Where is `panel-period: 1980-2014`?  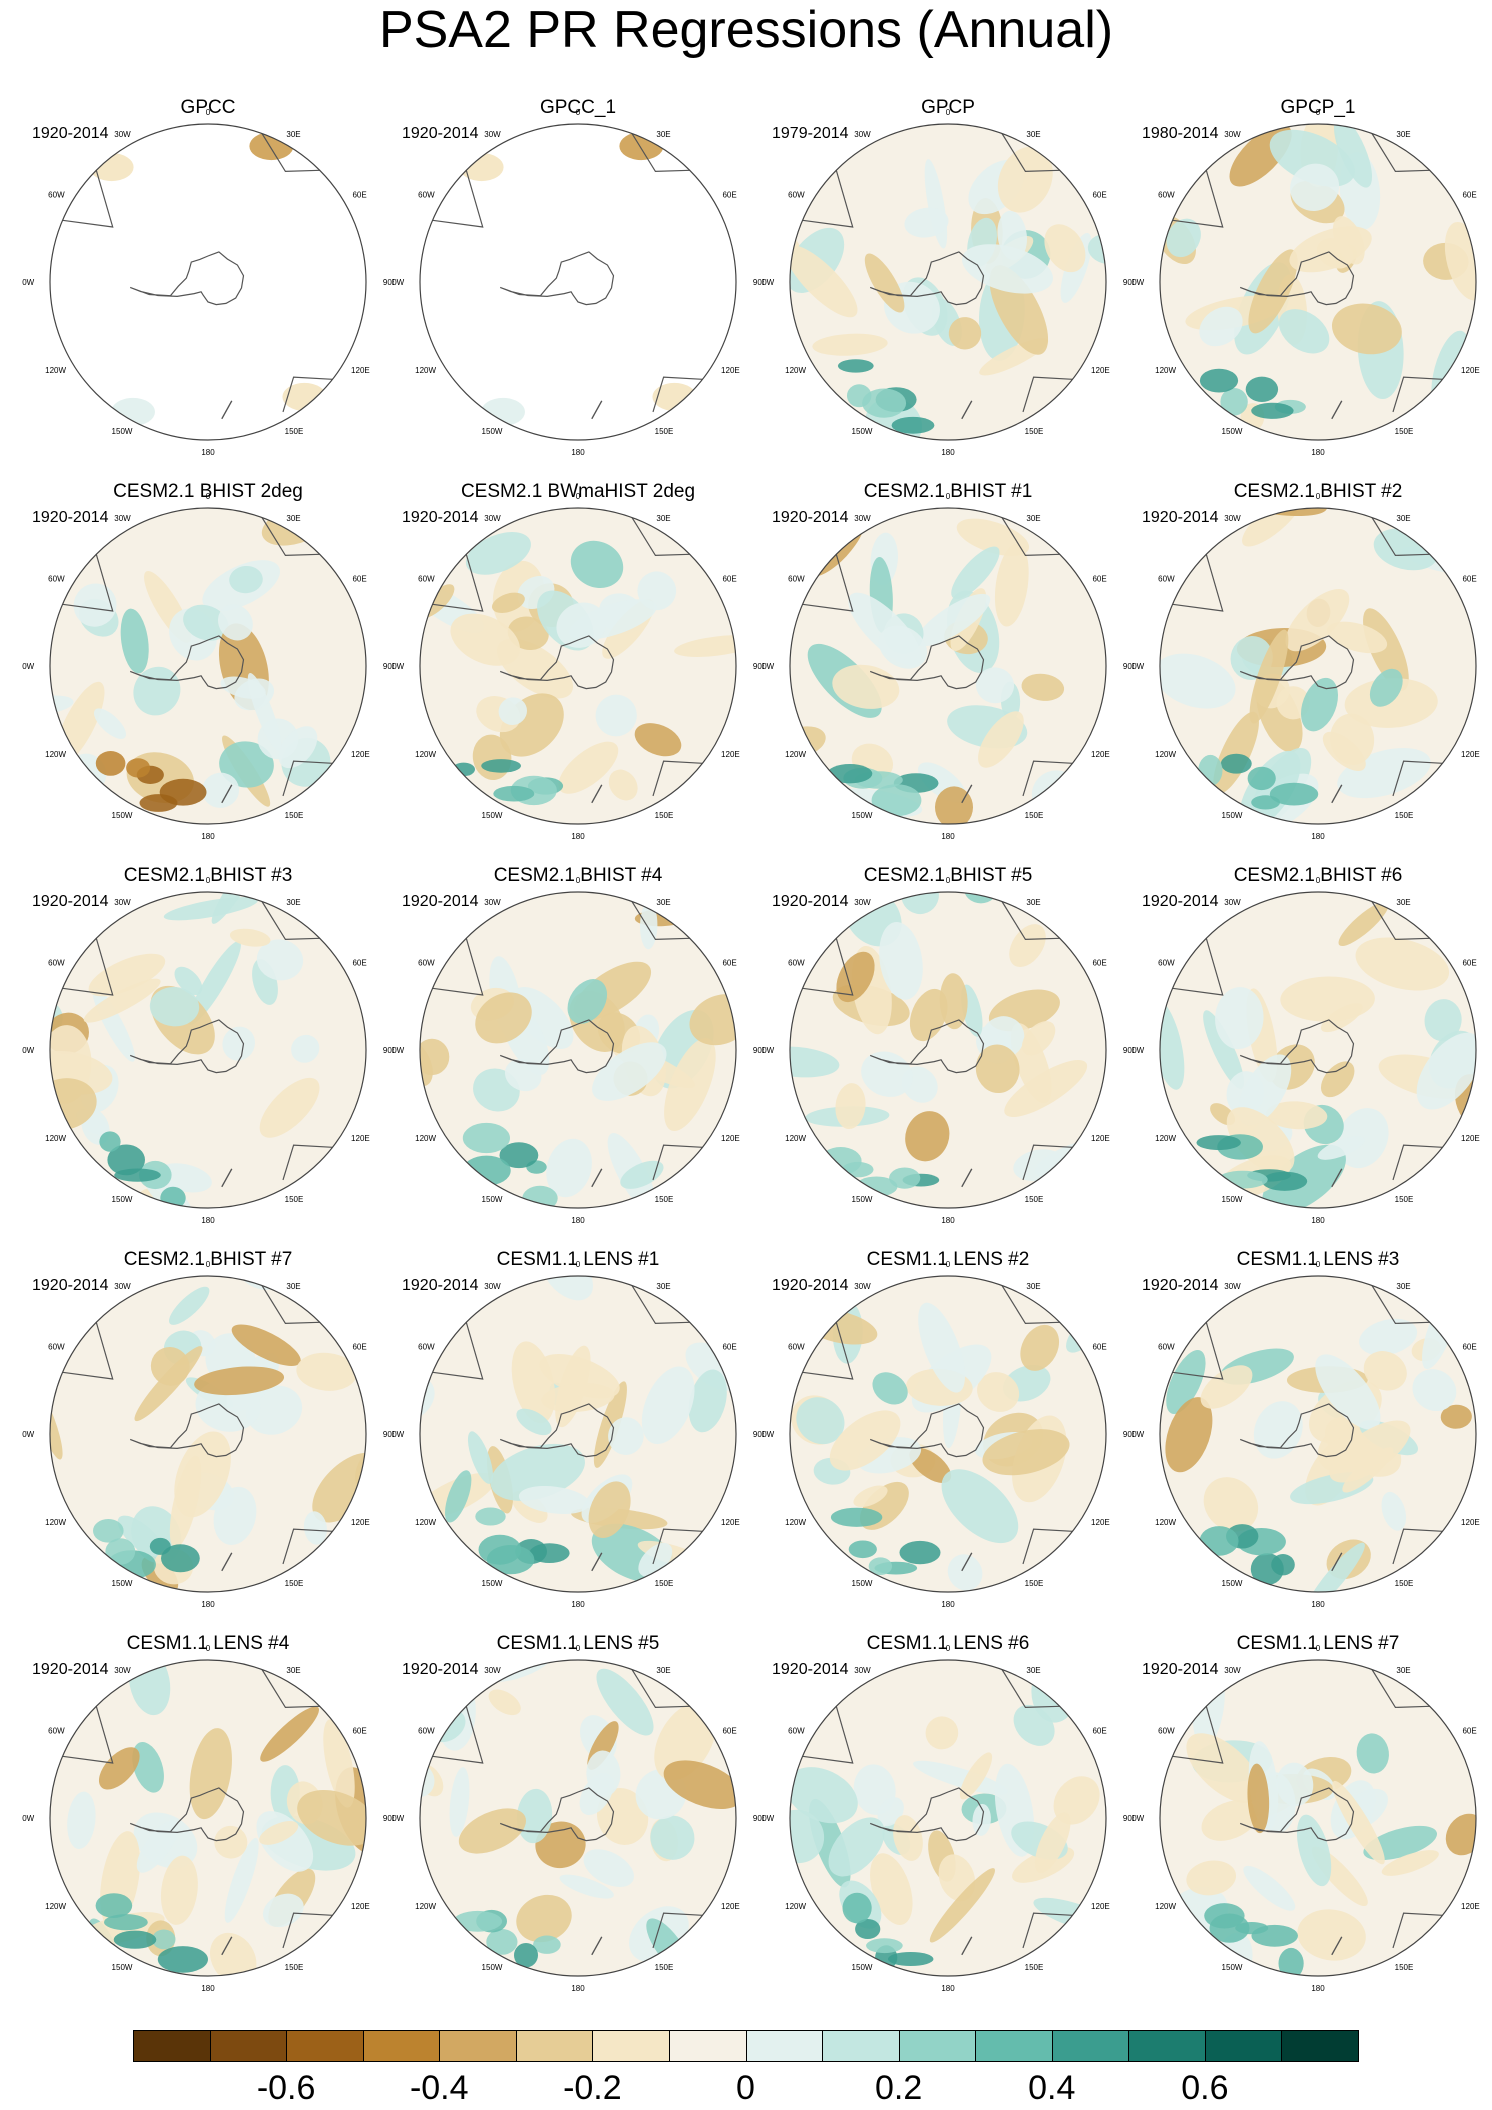 panel-period: 1980-2014 is located at coordinates (1180, 133).